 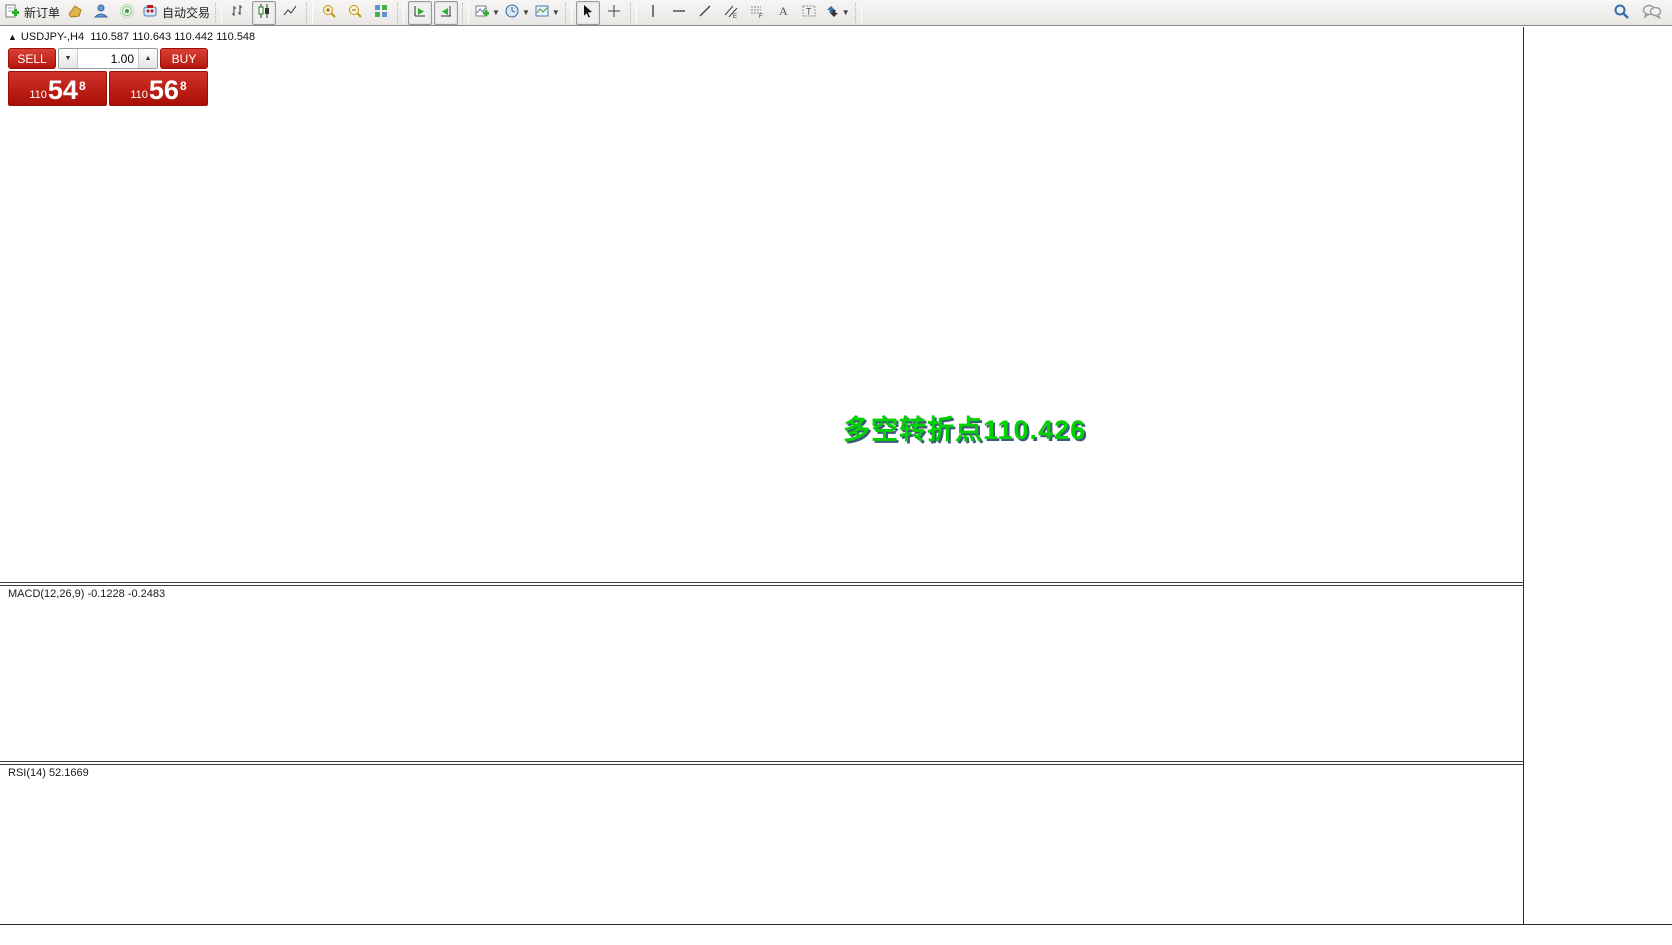 I want to click on zoom-out-button, so click(x=355, y=13).